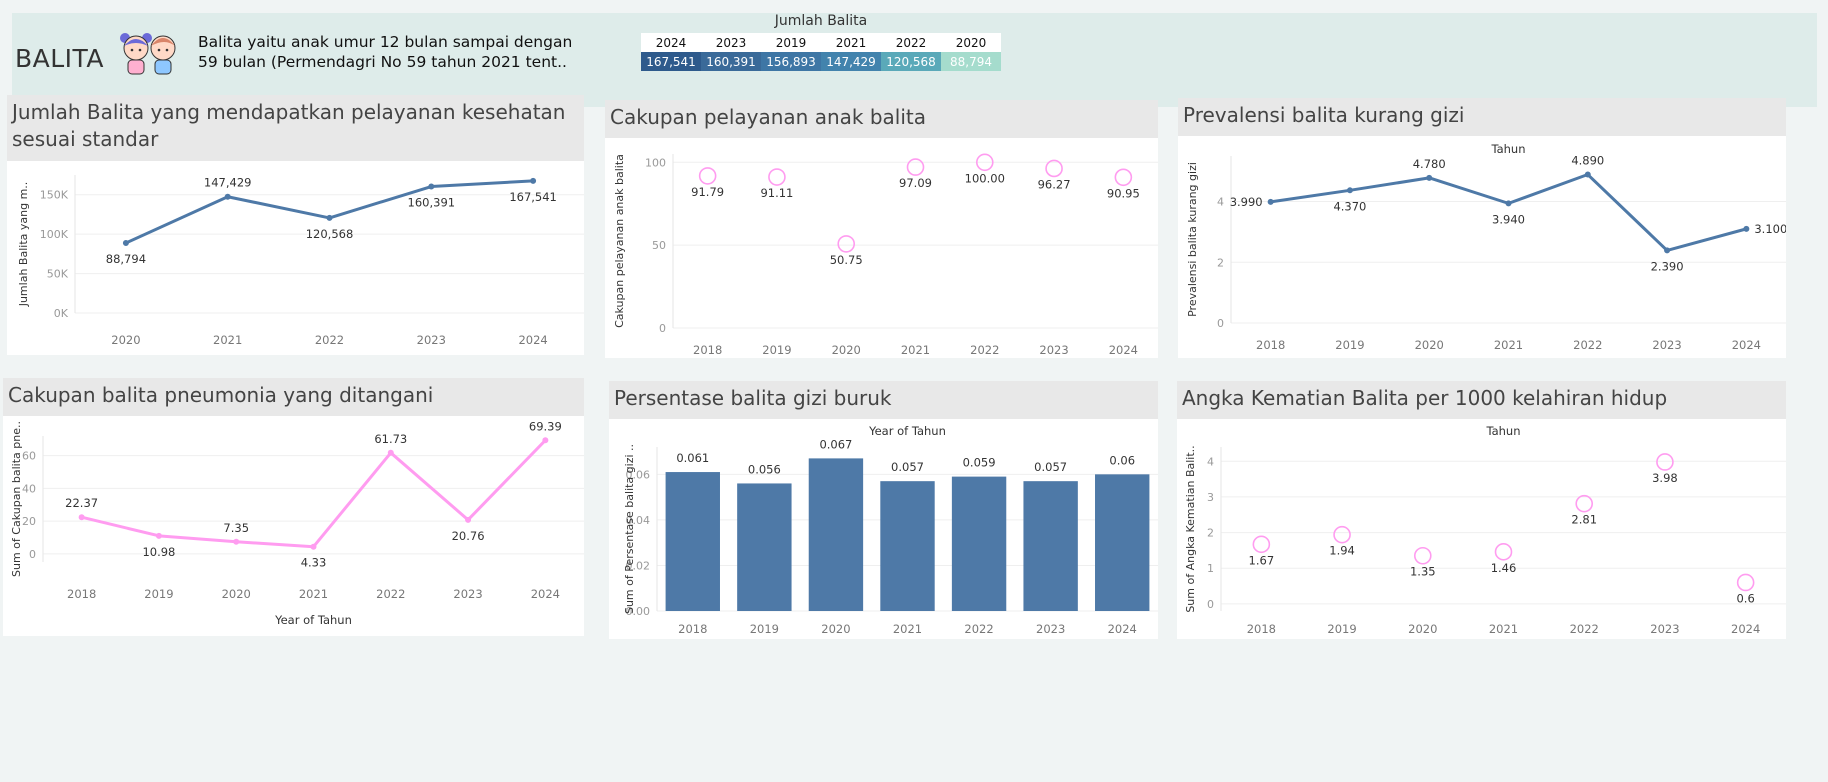 The image size is (1828, 782). Describe the element at coordinates (85, 139) in the screenshot. I see `panel-title-line-2: sesuai standar` at that location.